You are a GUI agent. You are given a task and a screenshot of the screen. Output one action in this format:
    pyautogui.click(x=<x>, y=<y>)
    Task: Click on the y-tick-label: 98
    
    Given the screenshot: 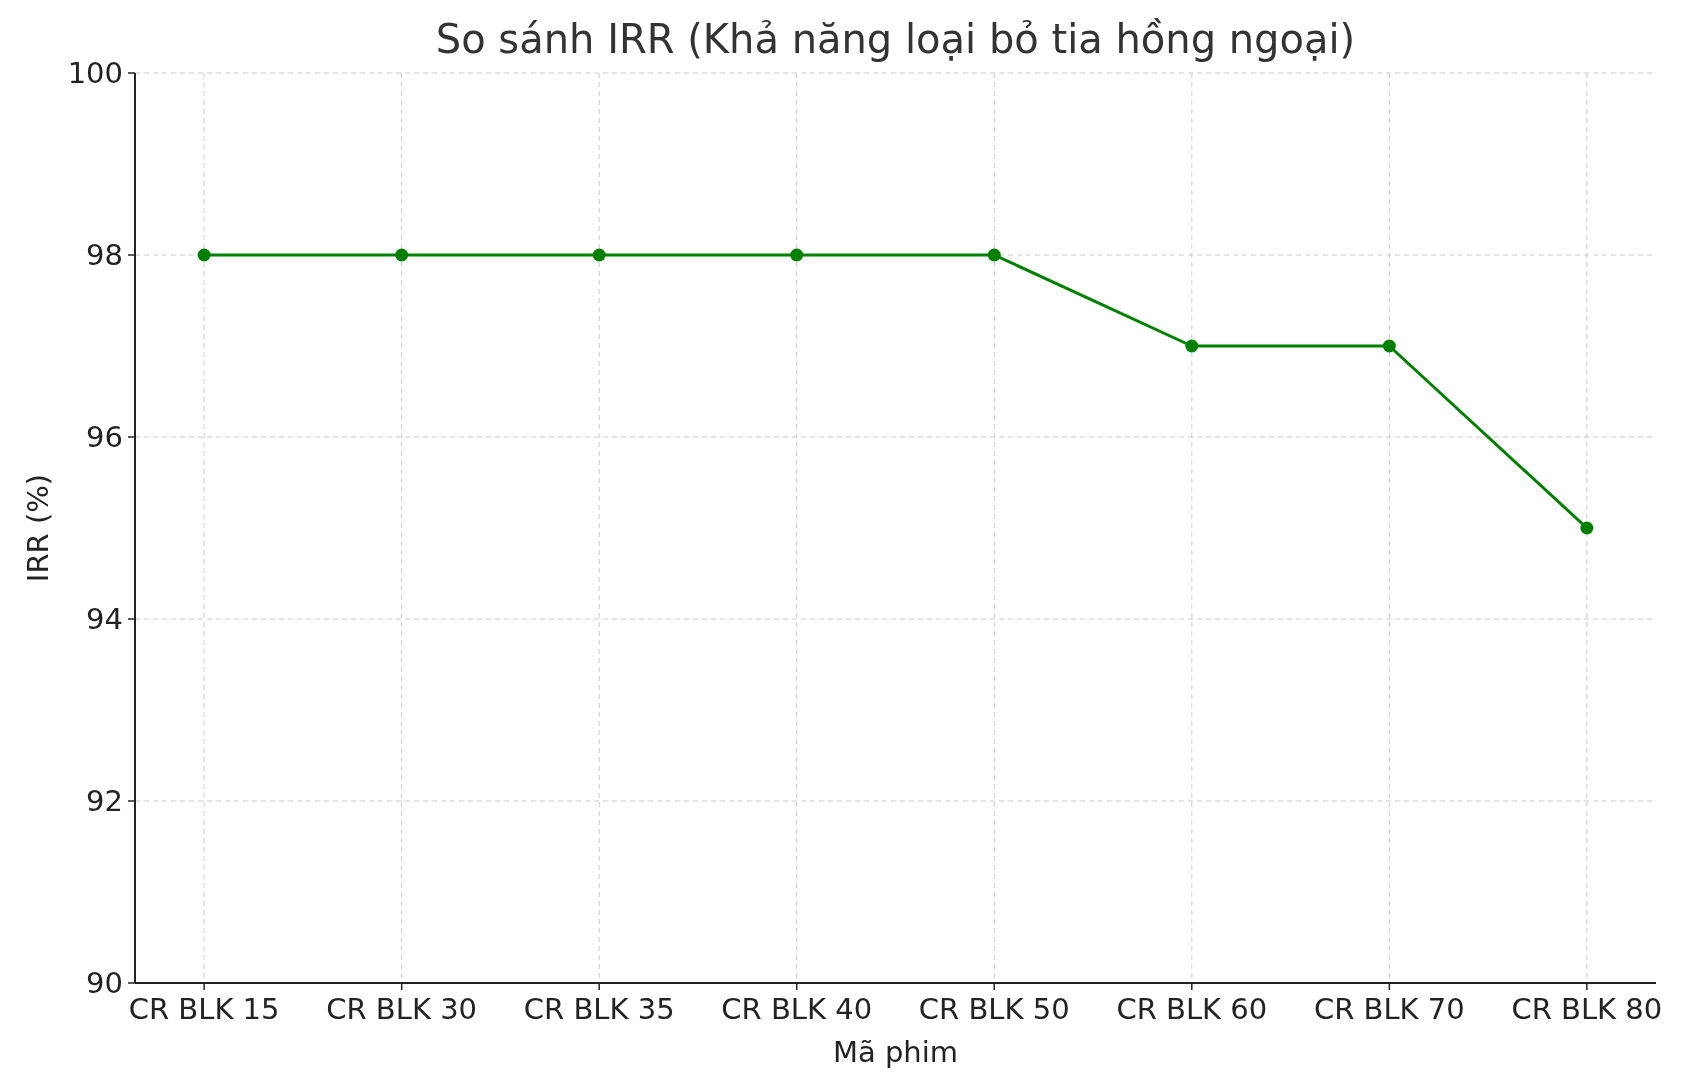 What is the action you would take?
    pyautogui.click(x=104, y=255)
    